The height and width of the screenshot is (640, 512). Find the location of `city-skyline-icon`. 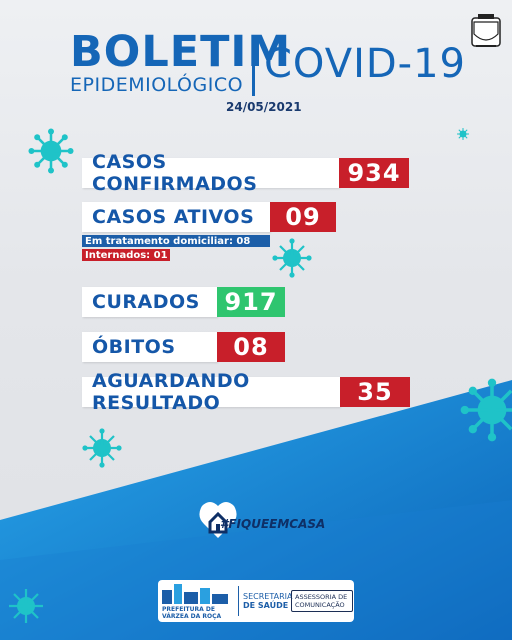

city-skyline-icon is located at coordinates (195, 594).